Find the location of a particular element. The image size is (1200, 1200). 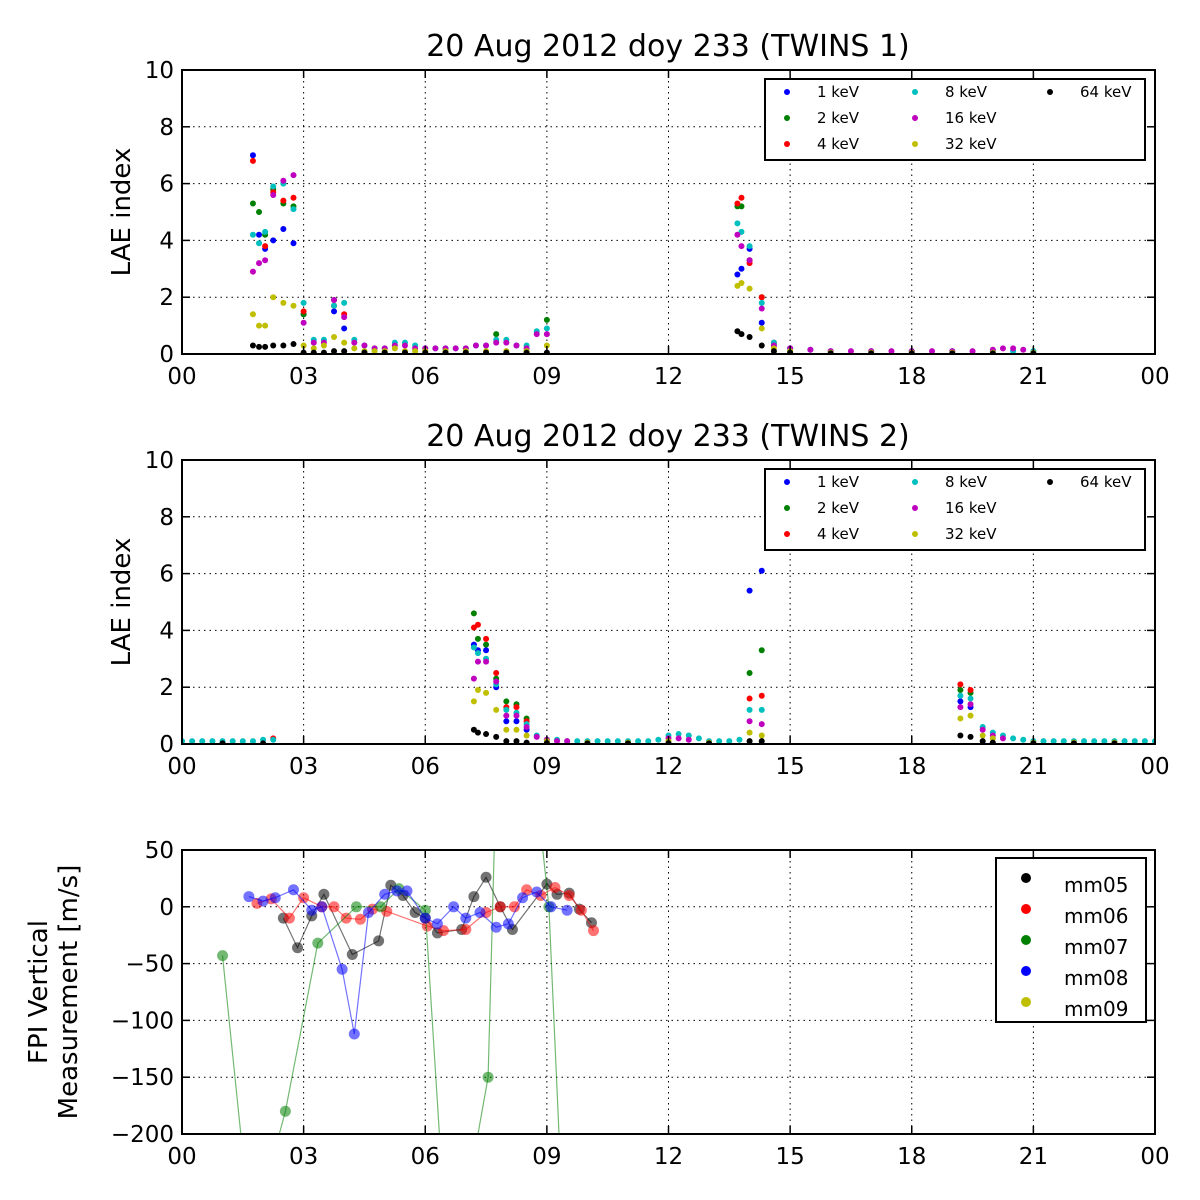

y-tick-label: 8 is located at coordinates (166, 518).